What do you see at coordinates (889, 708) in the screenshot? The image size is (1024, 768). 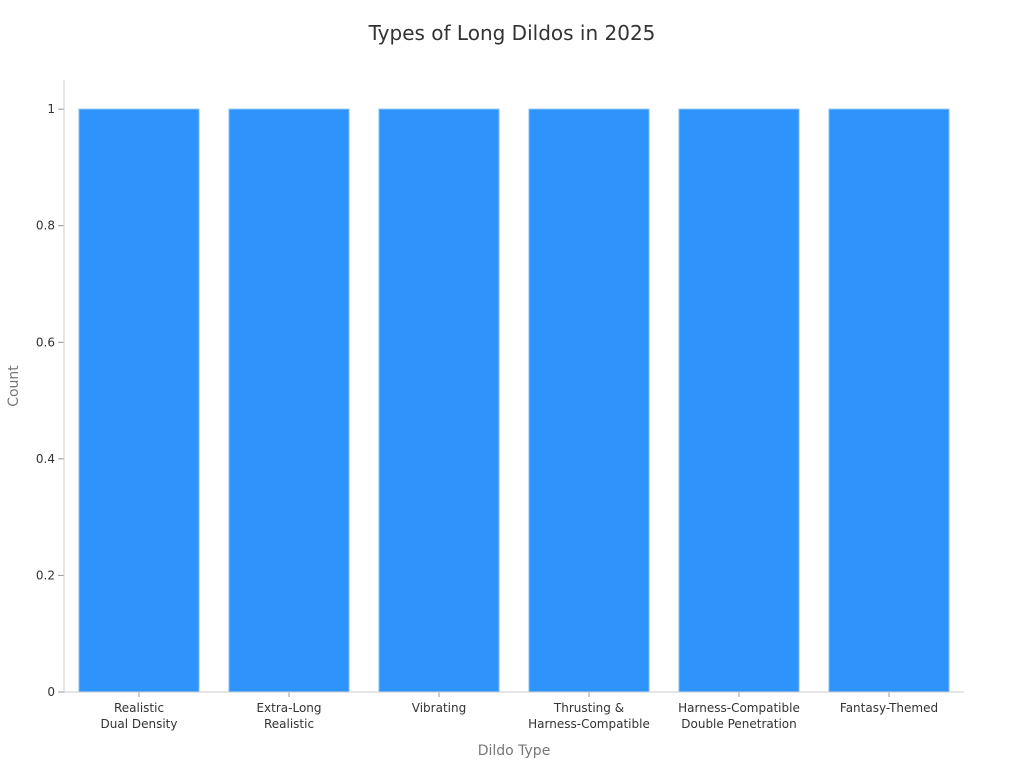 I see `x-tick-label: Fantasy-Themed` at bounding box center [889, 708].